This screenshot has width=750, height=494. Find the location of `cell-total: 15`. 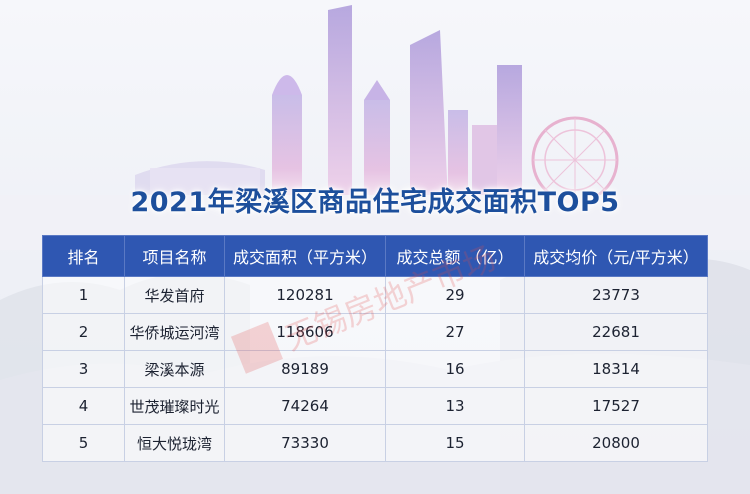

cell-total: 15 is located at coordinates (455, 443).